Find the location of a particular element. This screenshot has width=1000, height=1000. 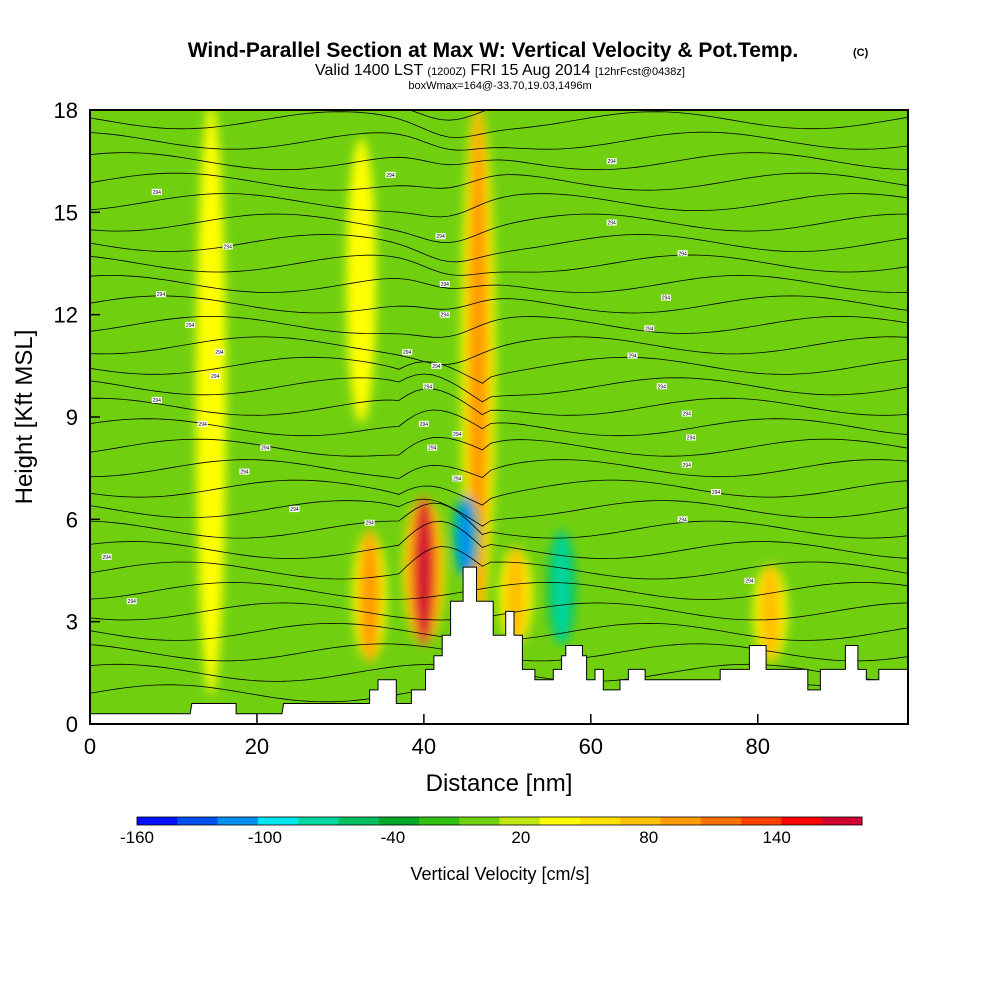

box-info: boxWmax=164@-33.70,19.03,1496m is located at coordinates (499, 86).